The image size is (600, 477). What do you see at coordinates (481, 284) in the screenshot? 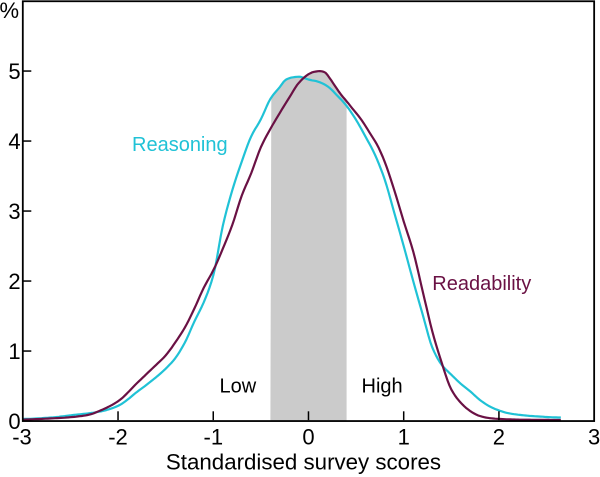
I see `svg-text: Readability` at bounding box center [481, 284].